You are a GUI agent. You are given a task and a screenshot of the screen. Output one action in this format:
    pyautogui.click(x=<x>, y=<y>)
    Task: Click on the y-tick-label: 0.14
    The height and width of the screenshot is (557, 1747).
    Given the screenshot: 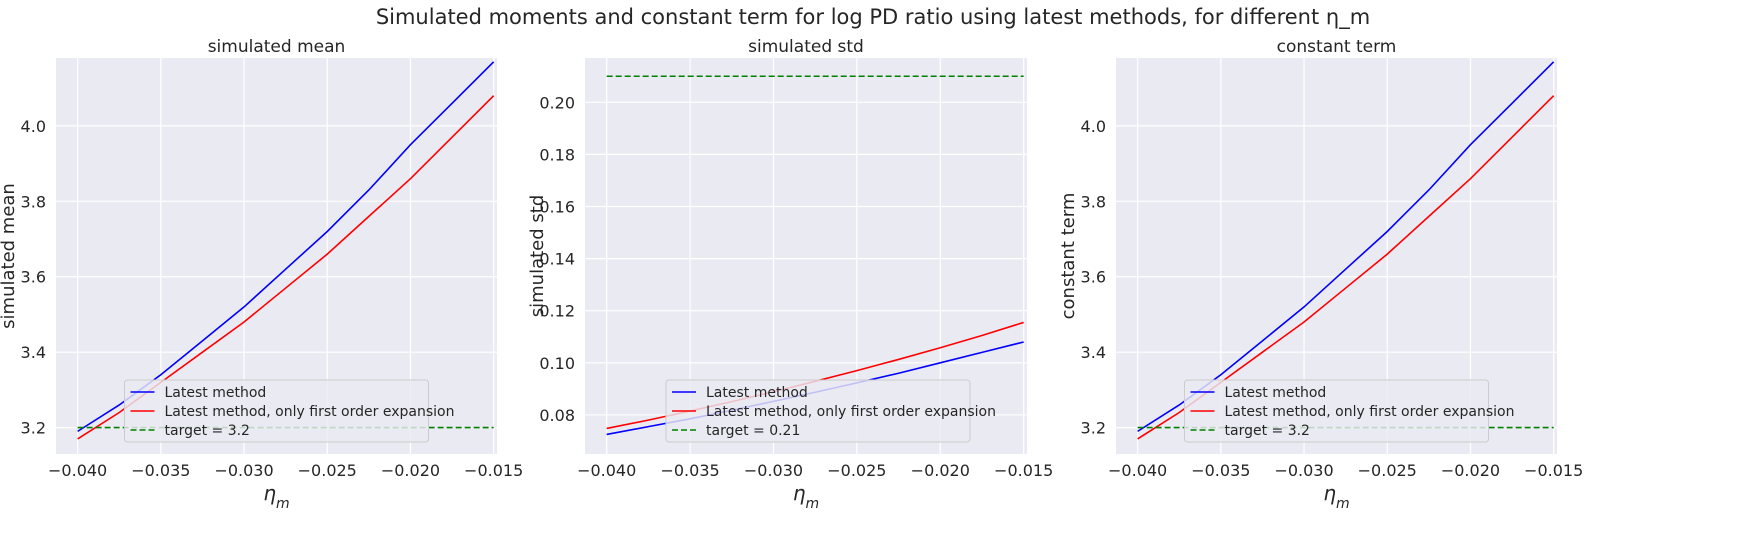 What is the action you would take?
    pyautogui.click(x=557, y=259)
    